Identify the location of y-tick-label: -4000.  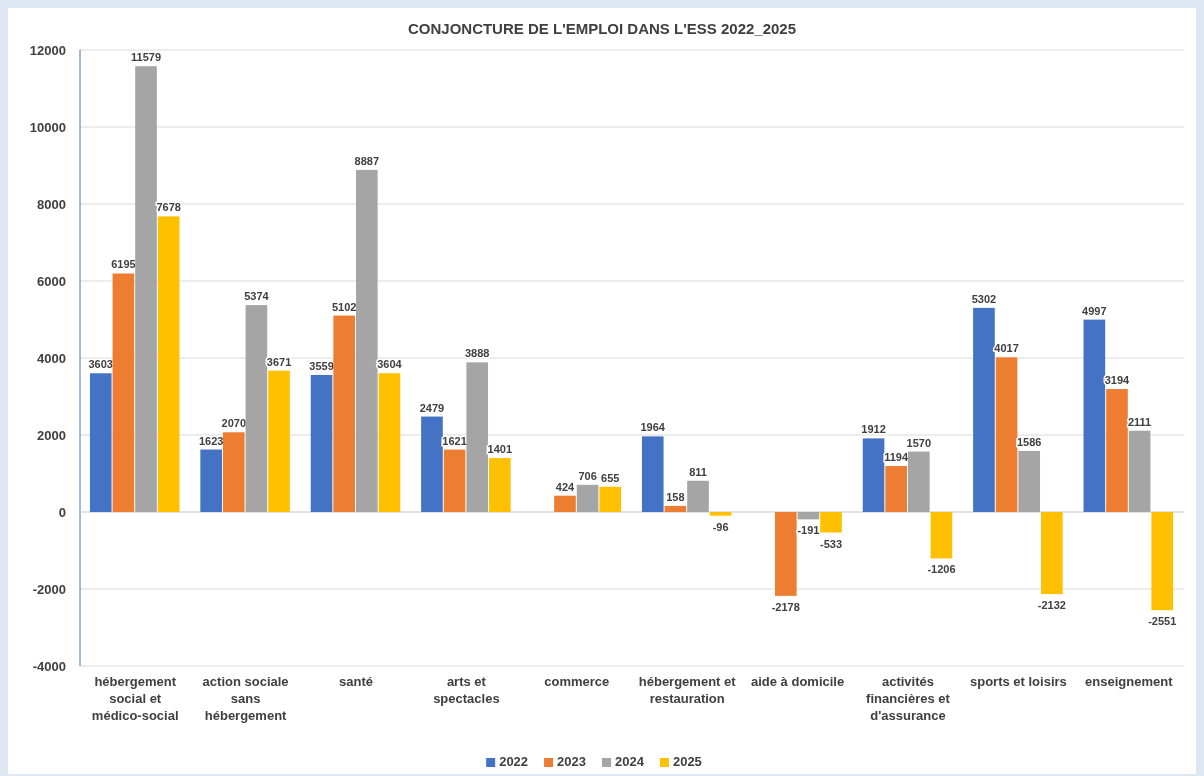
(49, 666).